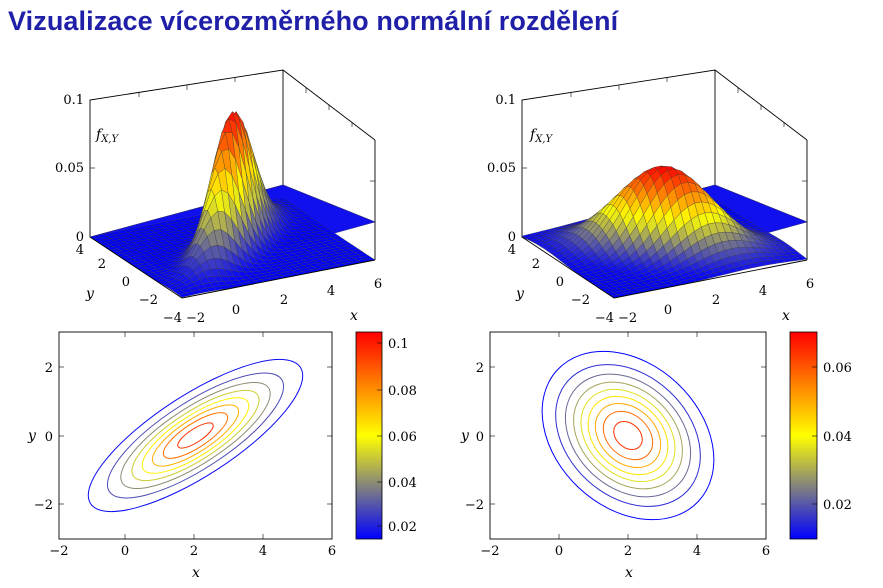 This screenshot has width=883, height=588. What do you see at coordinates (58, 551) in the screenshot?
I see `c1-xtick-m2: −2` at bounding box center [58, 551].